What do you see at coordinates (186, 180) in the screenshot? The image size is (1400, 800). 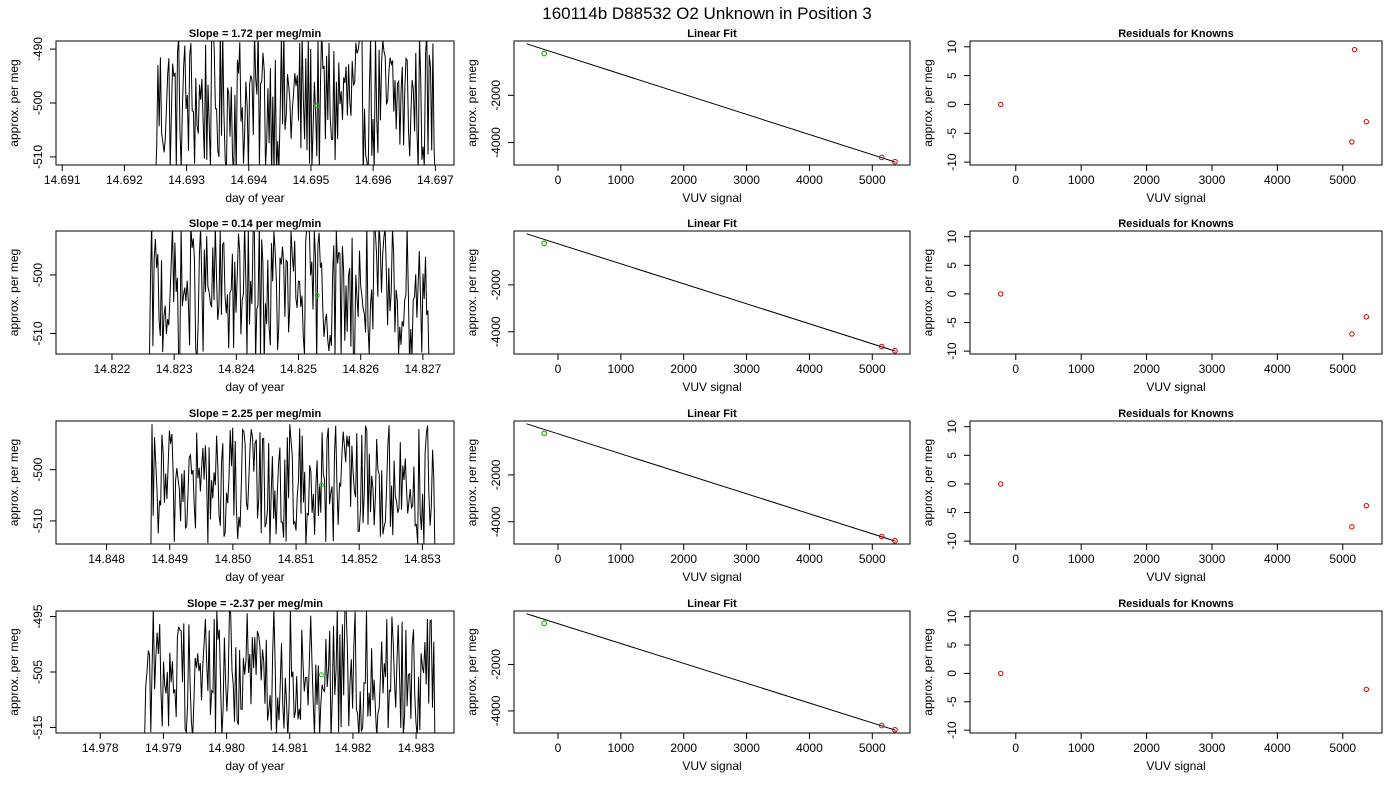 I see `x-tick-label: 14.693` at bounding box center [186, 180].